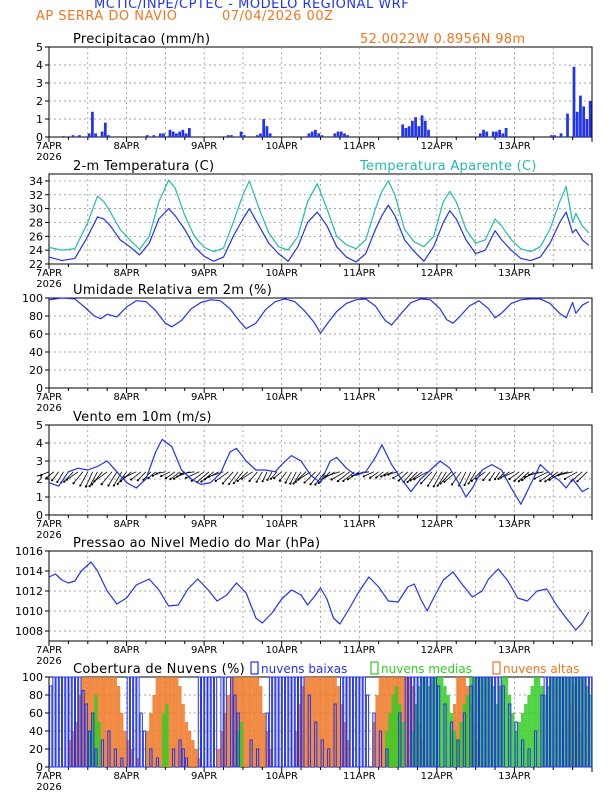 The image size is (612, 792). What do you see at coordinates (36, 222) in the screenshot?
I see `y-tick-label: 28` at bounding box center [36, 222].